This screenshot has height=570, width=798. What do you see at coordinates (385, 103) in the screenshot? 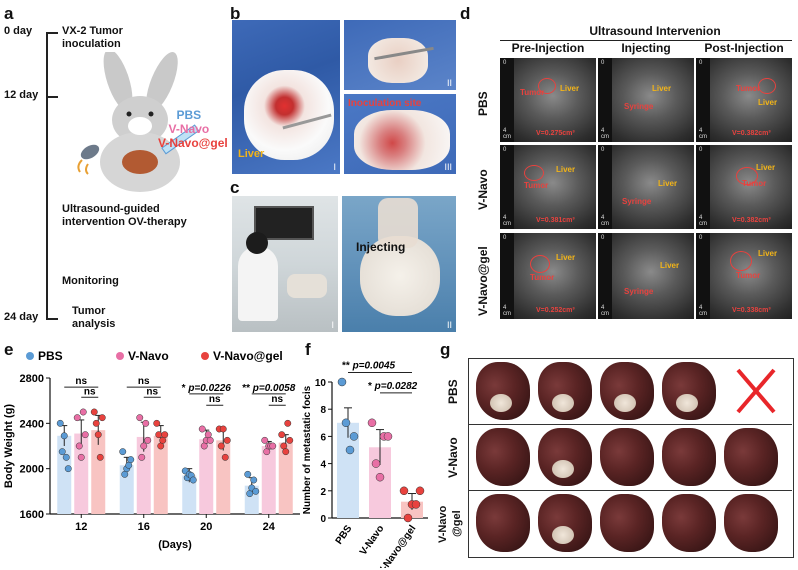
I see `inoculation-site-label: Inoculation site` at bounding box center [385, 103].